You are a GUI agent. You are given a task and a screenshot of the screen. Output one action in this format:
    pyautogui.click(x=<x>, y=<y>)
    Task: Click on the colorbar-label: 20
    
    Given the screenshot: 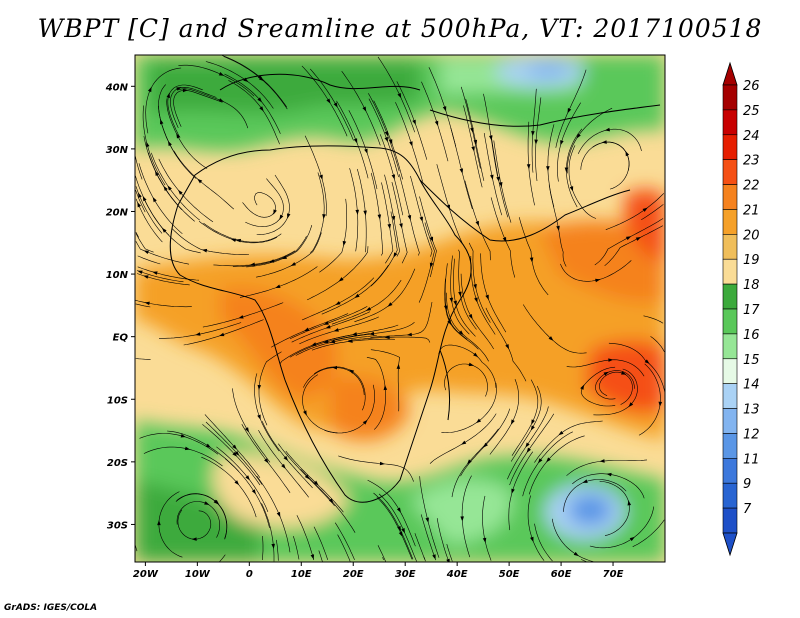 What is the action you would take?
    pyautogui.click(x=751, y=235)
    